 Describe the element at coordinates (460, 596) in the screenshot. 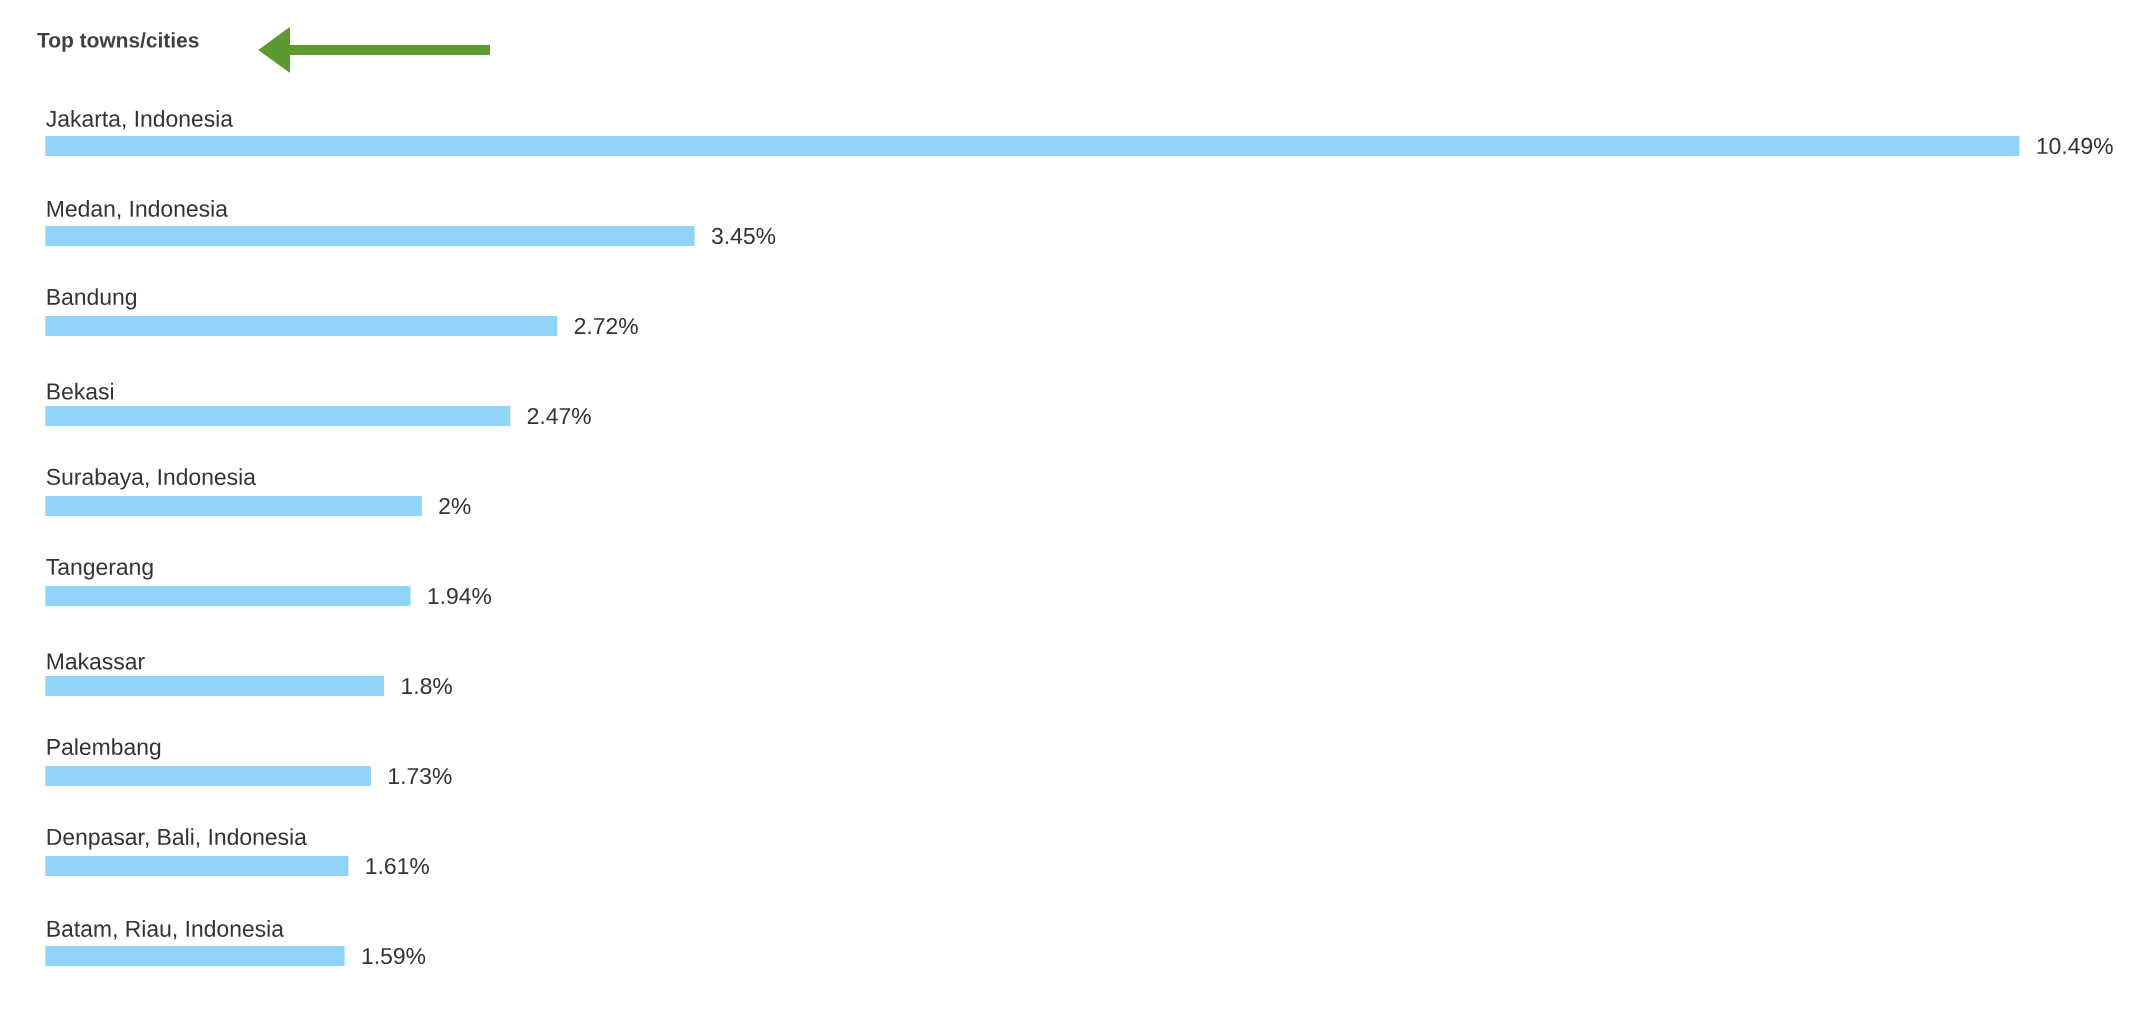

I see `data-label: 1.94%` at that location.